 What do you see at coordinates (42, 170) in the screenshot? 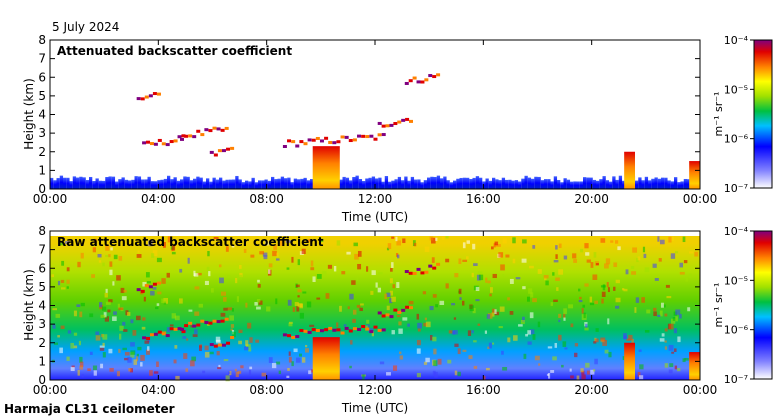
I see `y-tick-label: 1` at bounding box center [42, 170].